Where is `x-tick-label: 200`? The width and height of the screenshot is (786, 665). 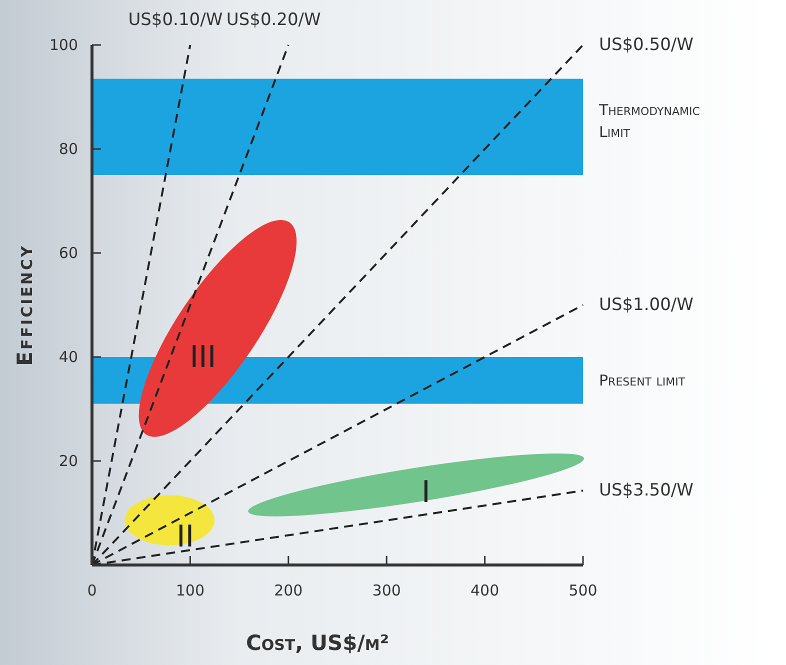 x-tick-label: 200 is located at coordinates (288, 591).